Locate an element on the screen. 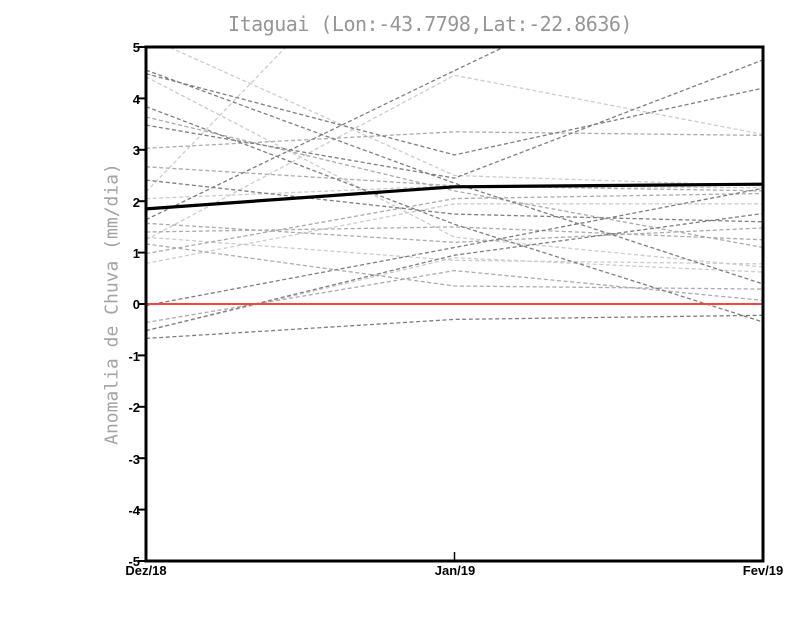 The width and height of the screenshot is (800, 618). chart-title: Itaguai (Lon:-43.7798,Lat:-22.8636) is located at coordinates (430, 24).